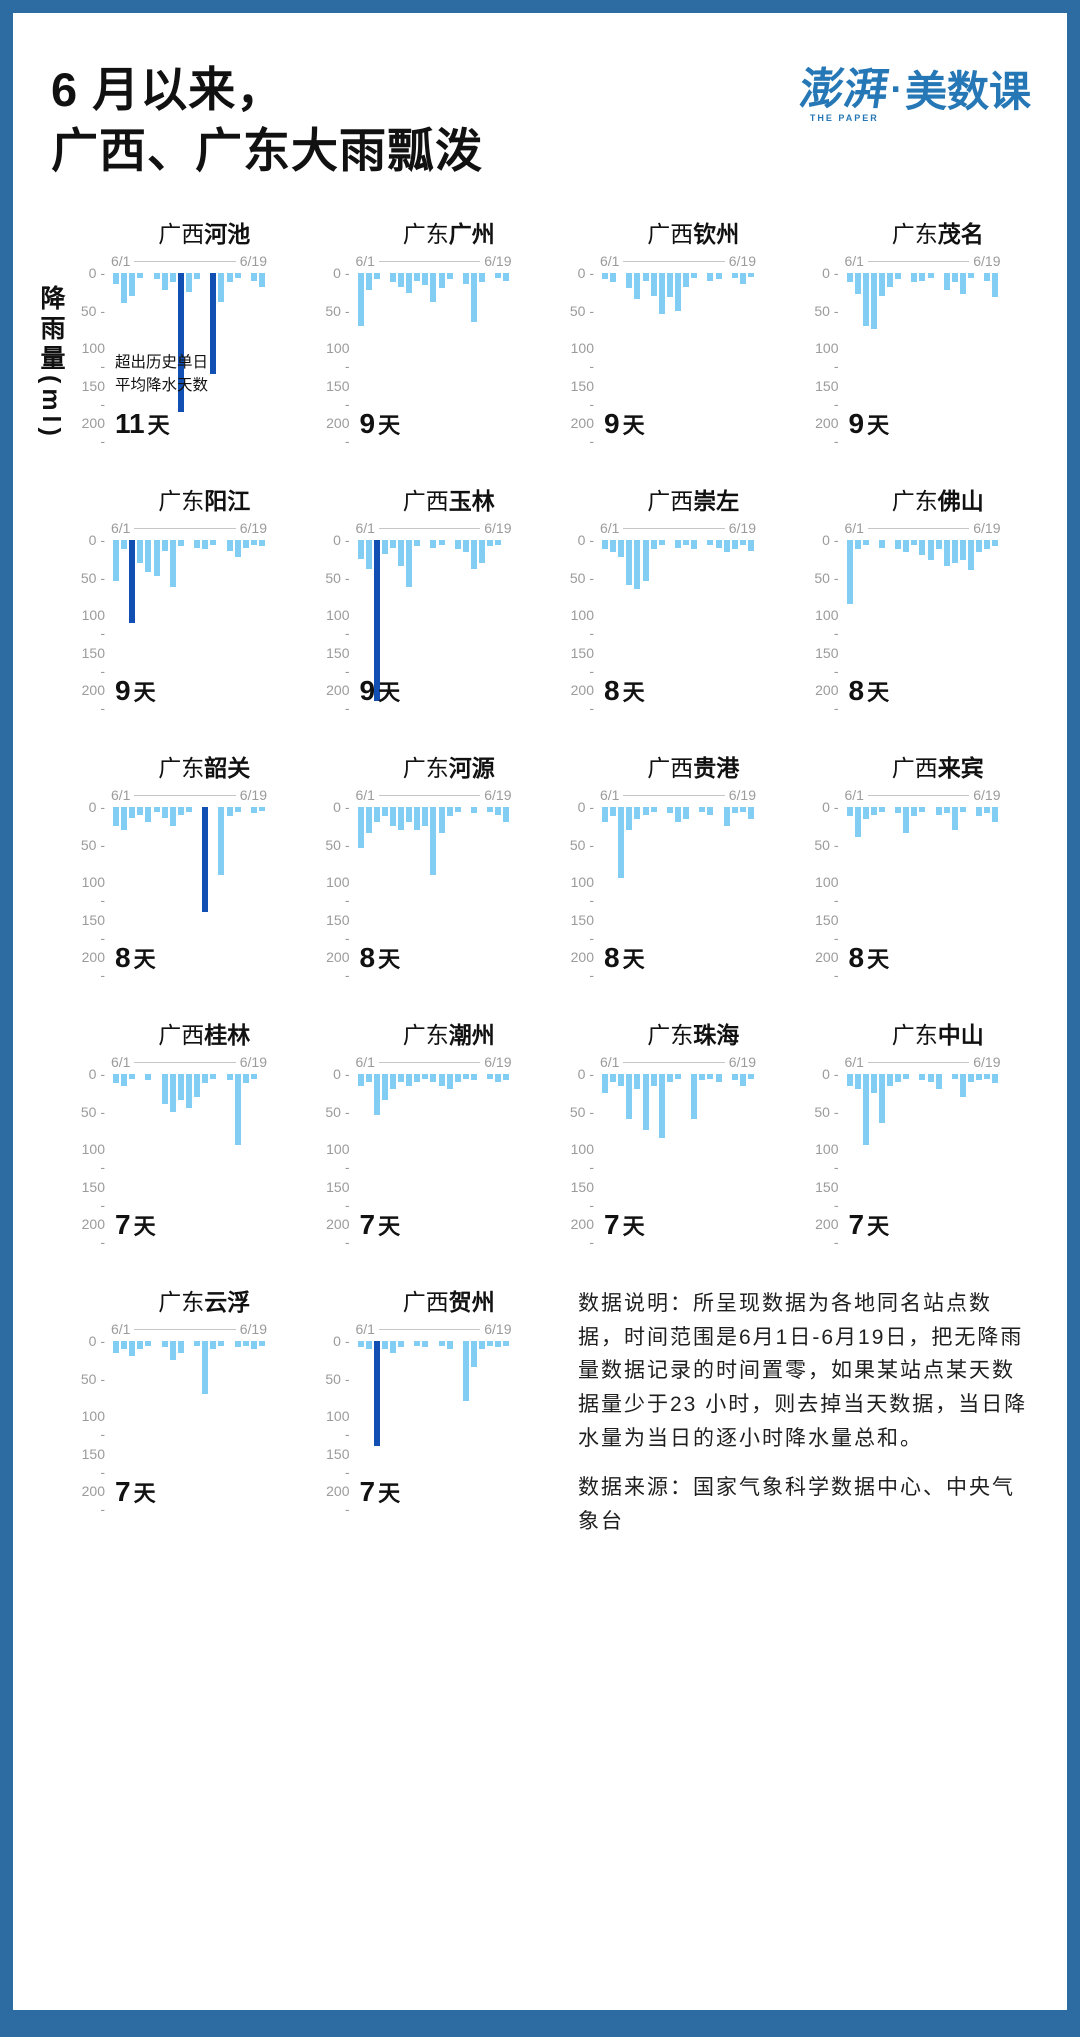  I want to click on chart-title: 广东韶关, so click(191, 766).